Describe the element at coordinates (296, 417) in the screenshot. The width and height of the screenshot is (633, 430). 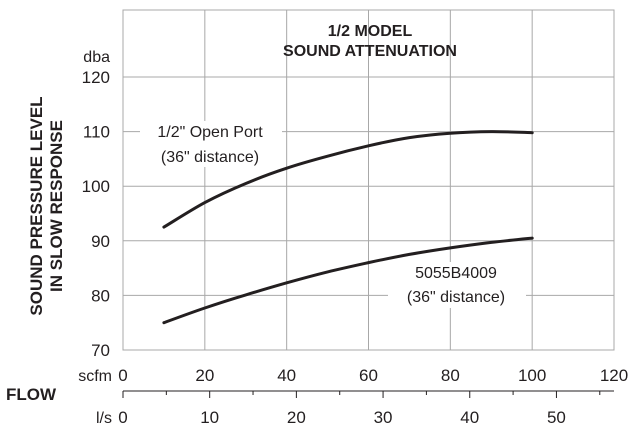
I see `x2-tick-label: 20` at that location.